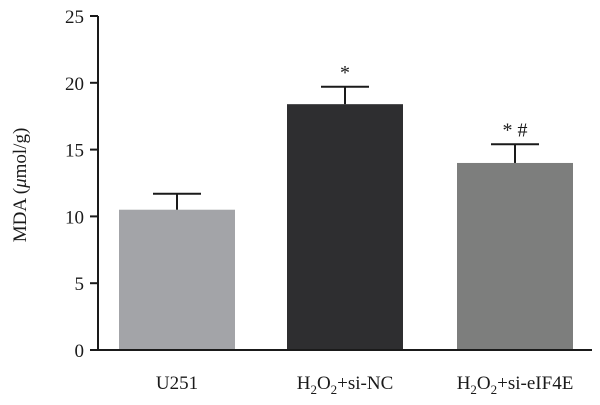 The width and height of the screenshot is (600, 405). Describe the element at coordinates (345, 385) in the screenshot. I see `x-tick-label-1: H2O2+si-NC` at that location.